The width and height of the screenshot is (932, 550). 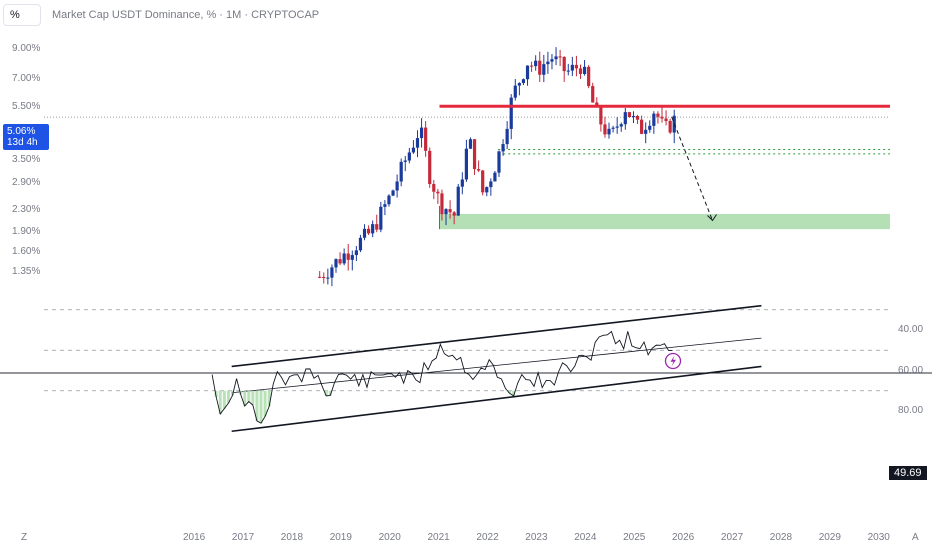 What do you see at coordinates (26, 232) in the screenshot?
I see `price-axis-label: 1.90%` at bounding box center [26, 232].